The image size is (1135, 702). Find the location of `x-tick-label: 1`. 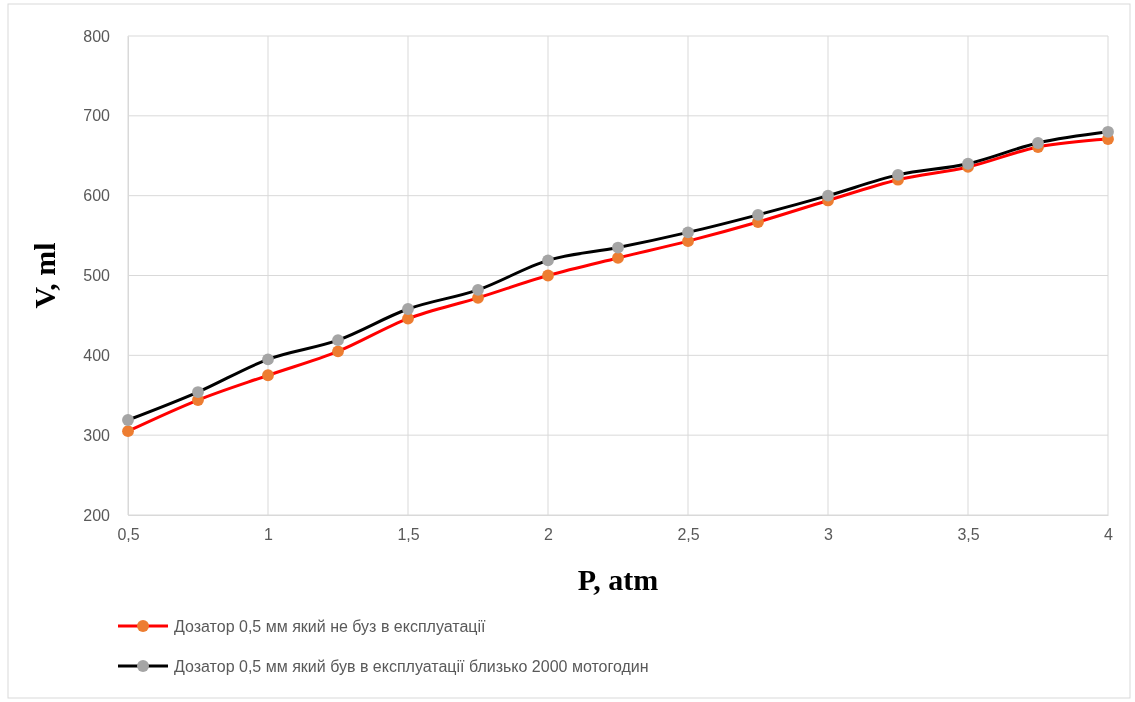

x-tick-label: 1 is located at coordinates (269, 535).